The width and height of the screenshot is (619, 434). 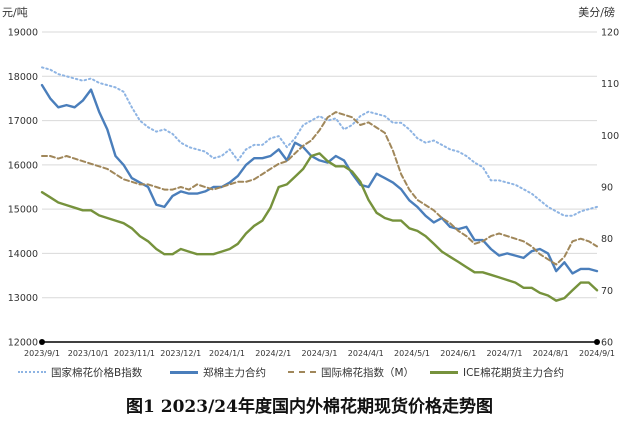 What do you see at coordinates (368, 372) in the screenshot?
I see `legend-label: 国际棉花指数（M）` at bounding box center [368, 372].